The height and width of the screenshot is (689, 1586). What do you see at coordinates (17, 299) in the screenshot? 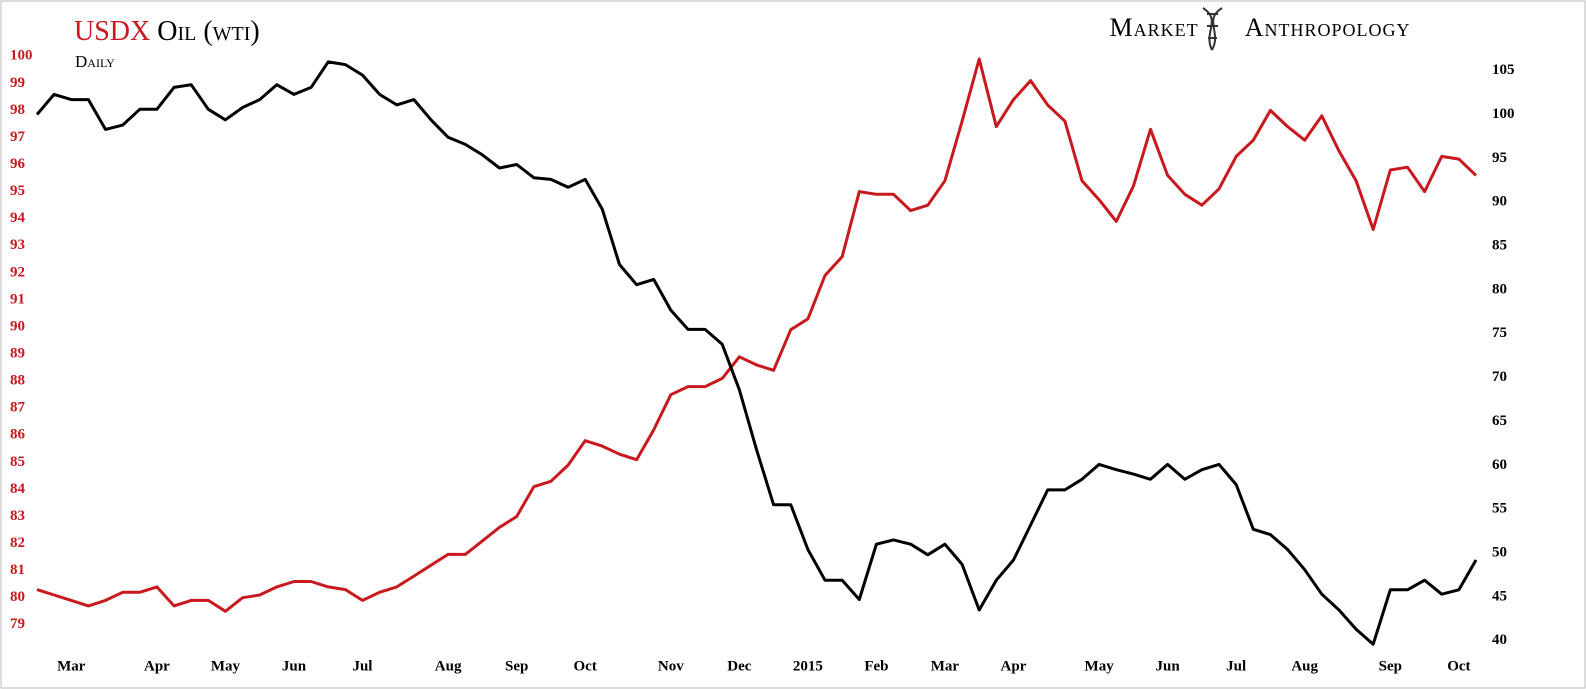
I see `y-tick-label: 91` at bounding box center [17, 299].